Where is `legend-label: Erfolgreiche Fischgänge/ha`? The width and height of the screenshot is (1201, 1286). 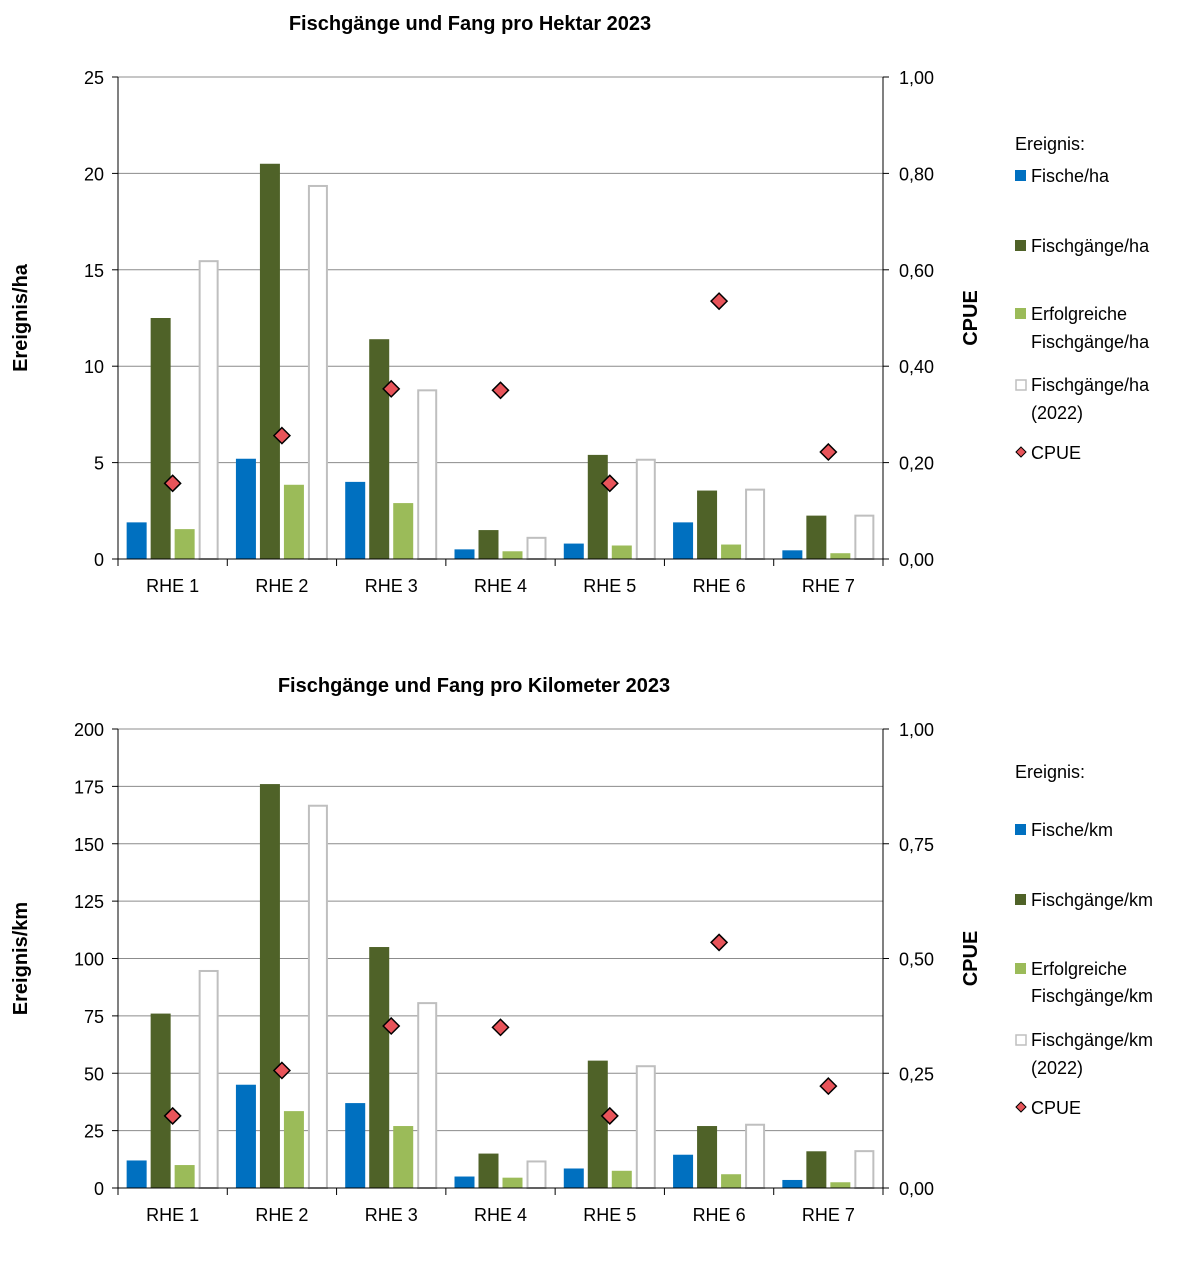 legend-label: Erfolgreiche Fischgänge/ha is located at coordinates (1090, 328).